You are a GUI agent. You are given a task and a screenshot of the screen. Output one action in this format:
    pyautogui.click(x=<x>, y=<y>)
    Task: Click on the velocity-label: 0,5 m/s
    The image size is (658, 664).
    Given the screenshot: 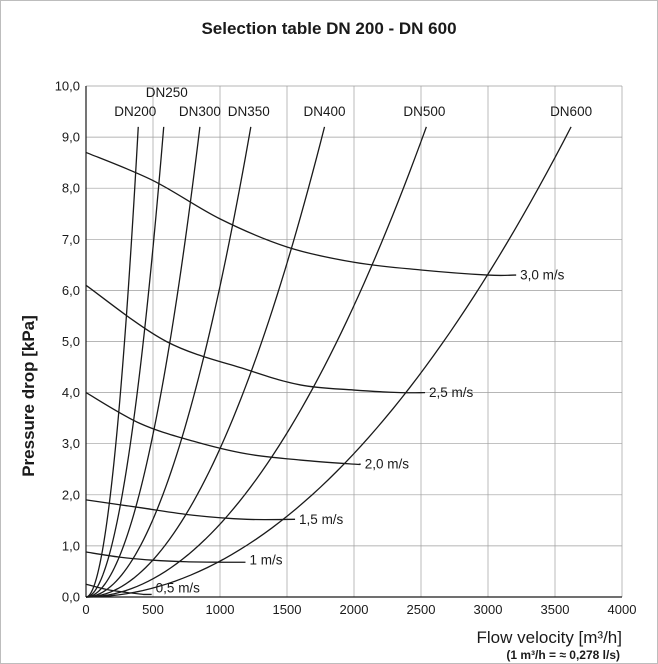 What is the action you would take?
    pyautogui.click(x=178, y=587)
    